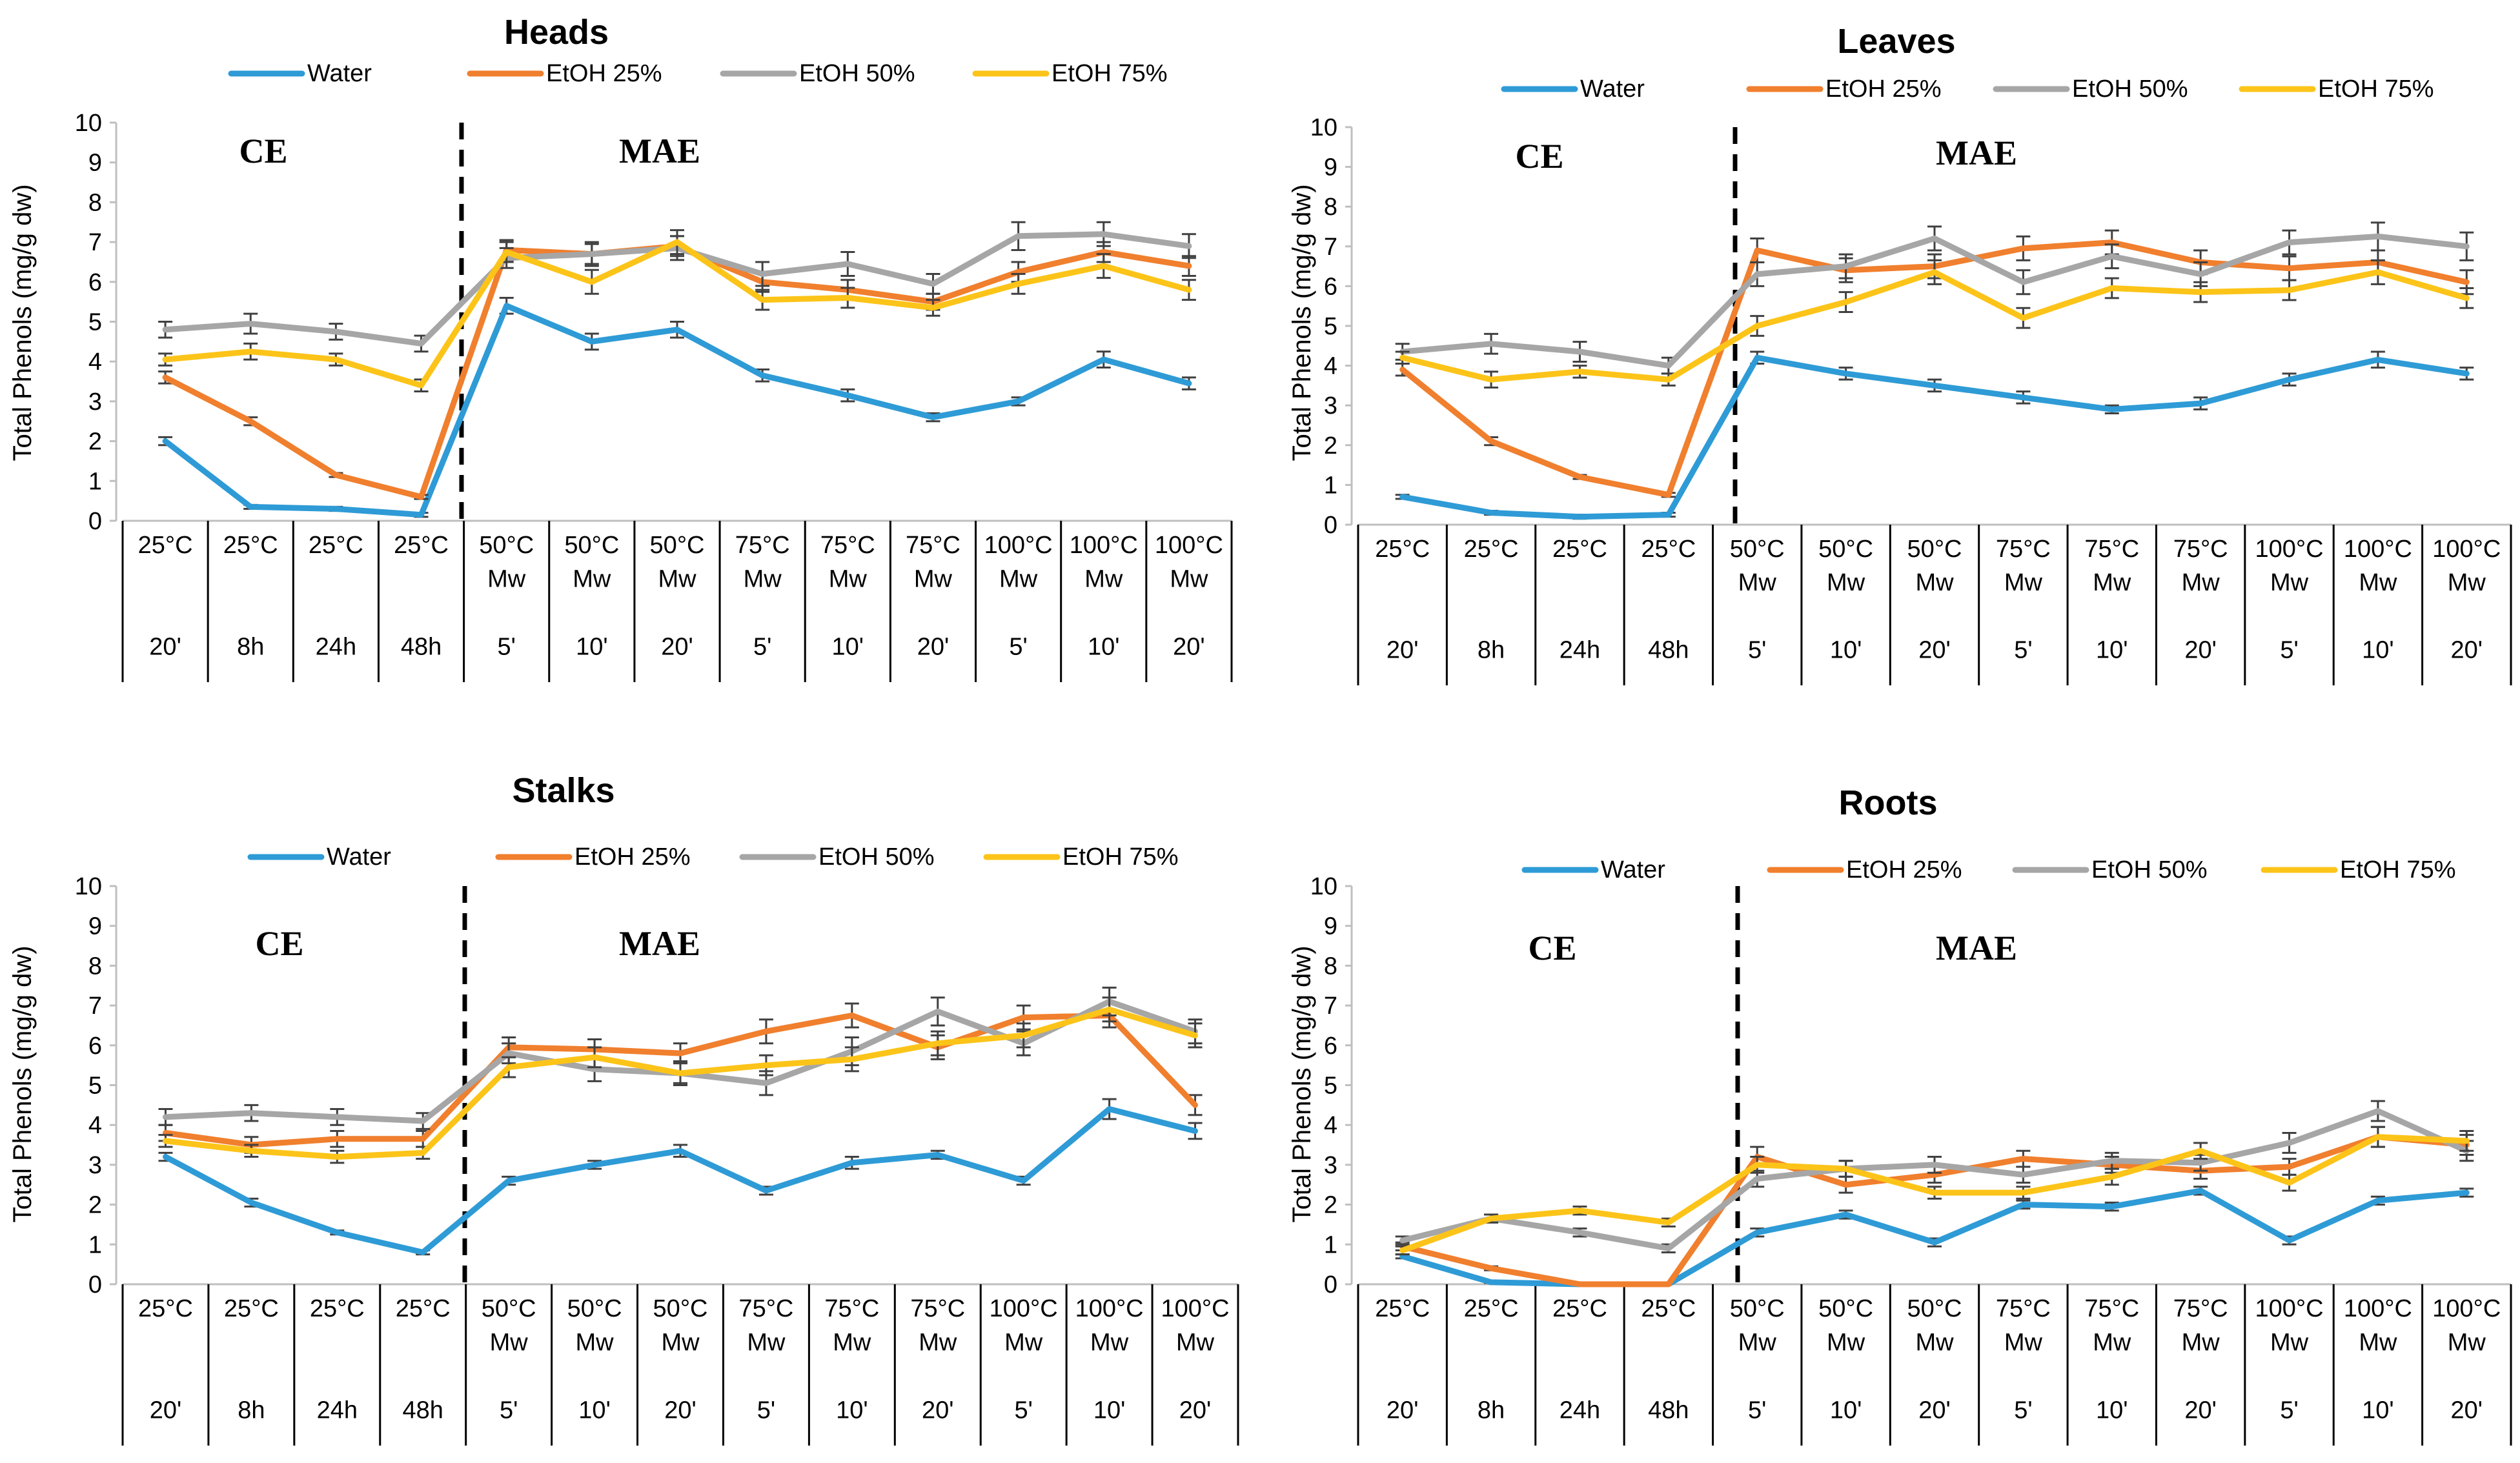 This screenshot has width=2520, height=1463. What do you see at coordinates (2376, 89) in the screenshot?
I see `legend-entry-3: EtOH 75%` at bounding box center [2376, 89].